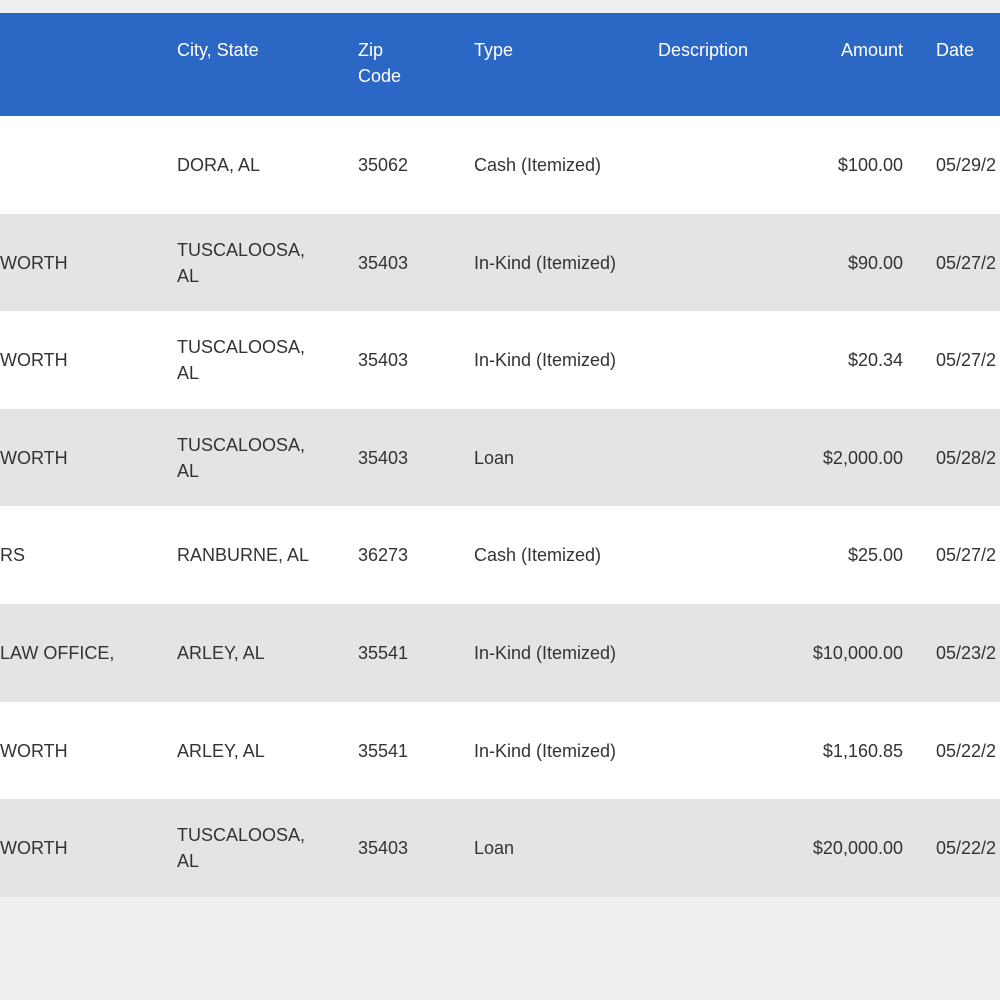 This screenshot has height=1000, width=1000. Describe the element at coordinates (57, 653) in the screenshot. I see `table-cell: LAW OFFICE,` at that location.